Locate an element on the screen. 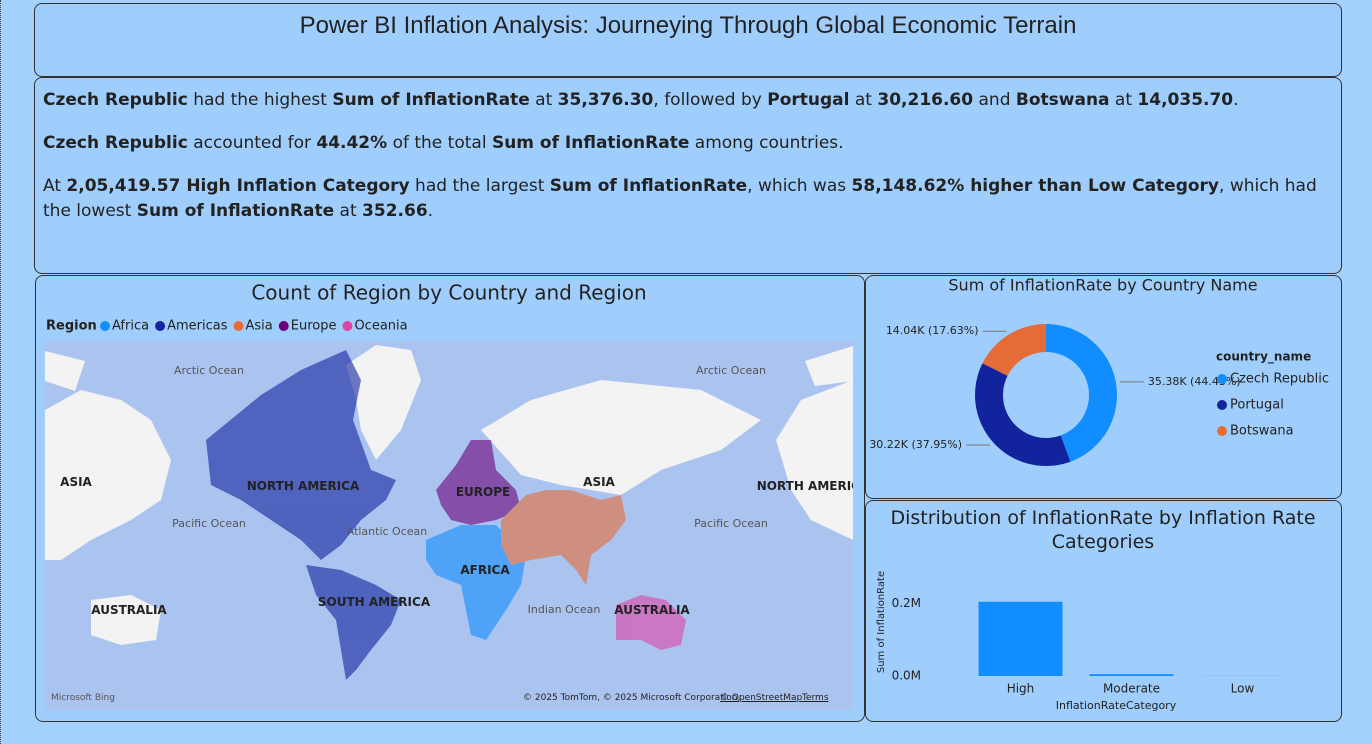 The width and height of the screenshot is (1372, 744). narrative-text: 58,148.62% higher than Low Category is located at coordinates (1035, 186).